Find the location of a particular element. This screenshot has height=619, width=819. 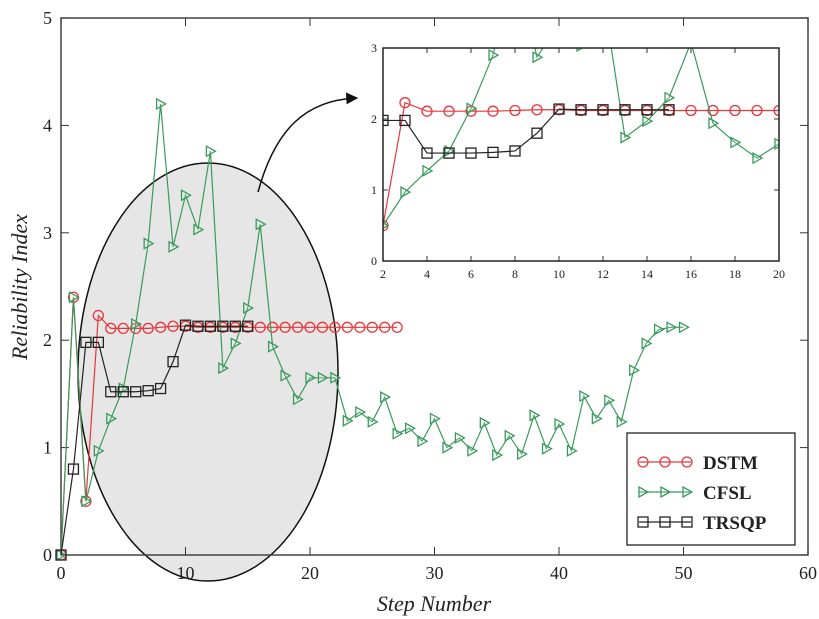

x-tick-label: 20 is located at coordinates (310, 573).